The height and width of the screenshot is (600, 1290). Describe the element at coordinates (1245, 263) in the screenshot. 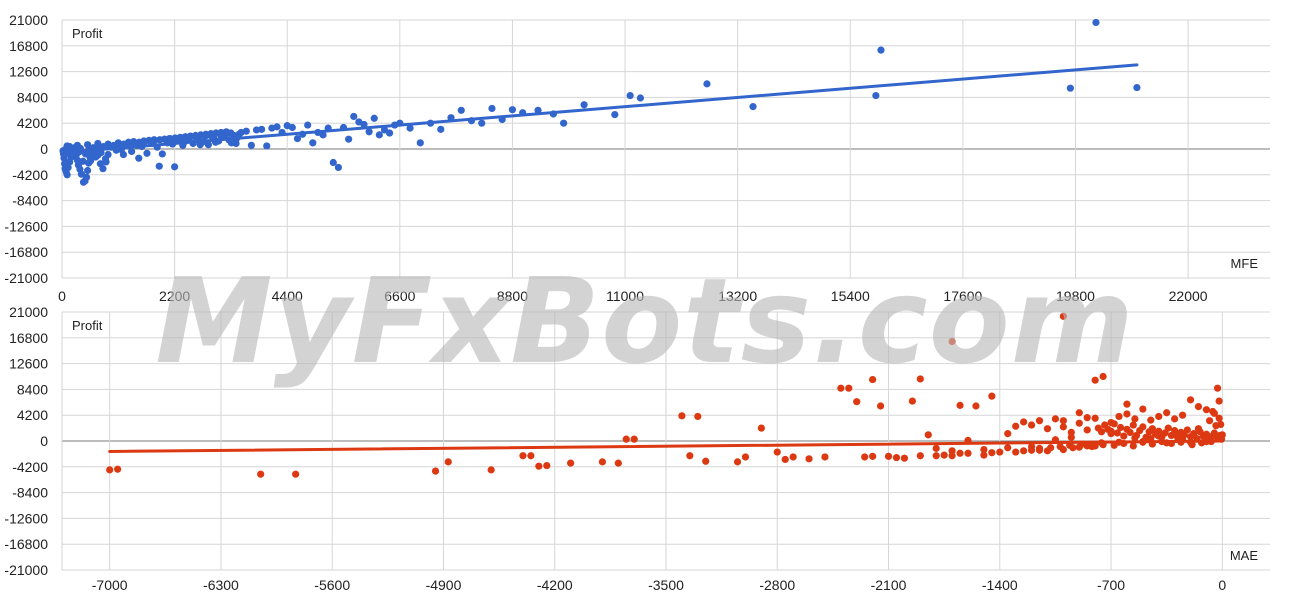

I see `x-axis-label: MFE` at that location.